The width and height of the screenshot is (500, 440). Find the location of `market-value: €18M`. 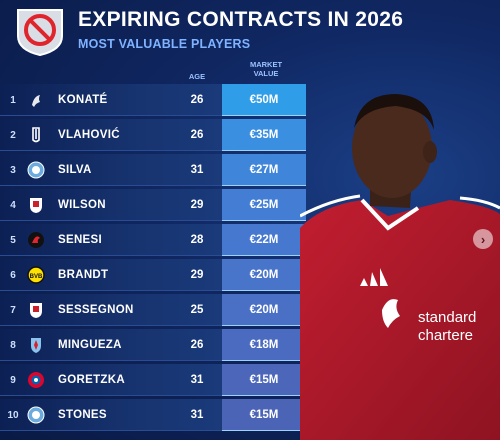

market-value: €18M is located at coordinates (264, 344).